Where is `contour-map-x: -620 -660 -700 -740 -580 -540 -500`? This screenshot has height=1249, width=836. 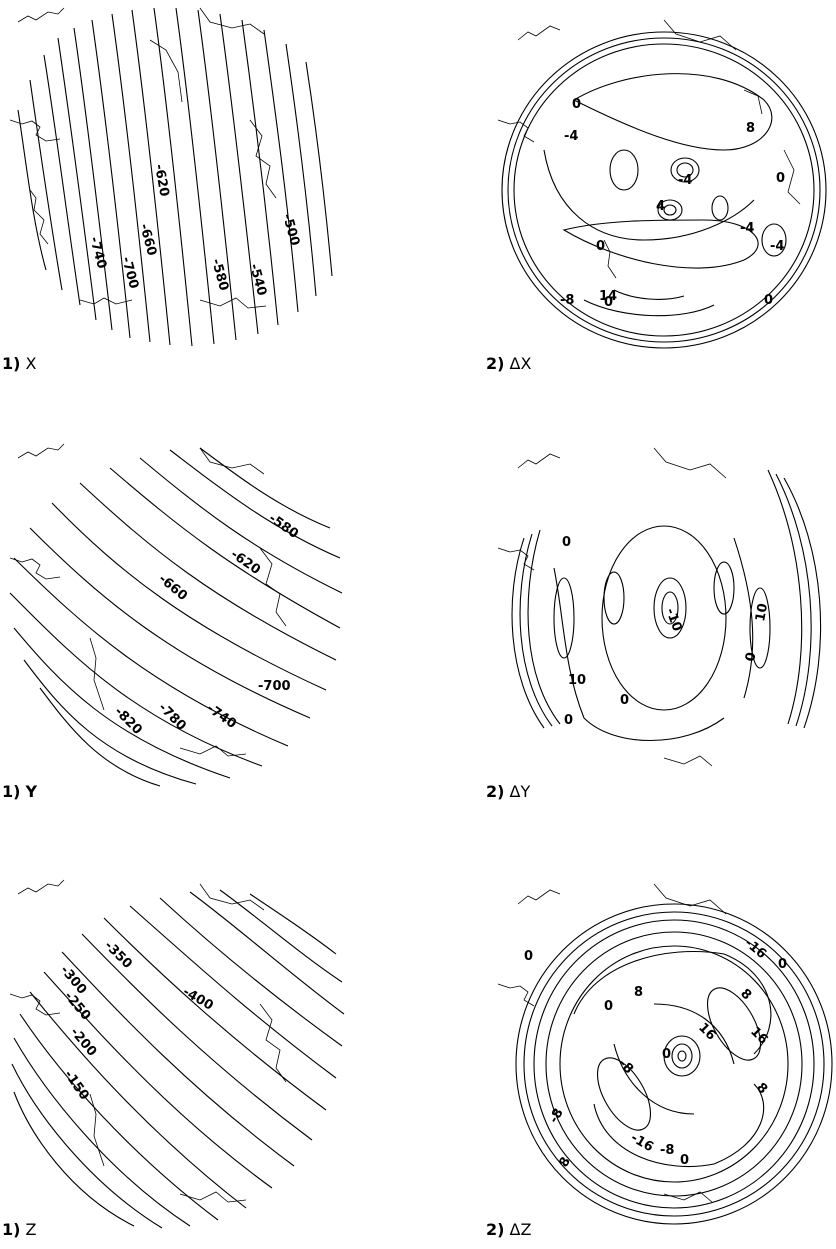 contour-map-x: -620 -660 -700 -740 -580 -540 -500 is located at coordinates (171, 177).